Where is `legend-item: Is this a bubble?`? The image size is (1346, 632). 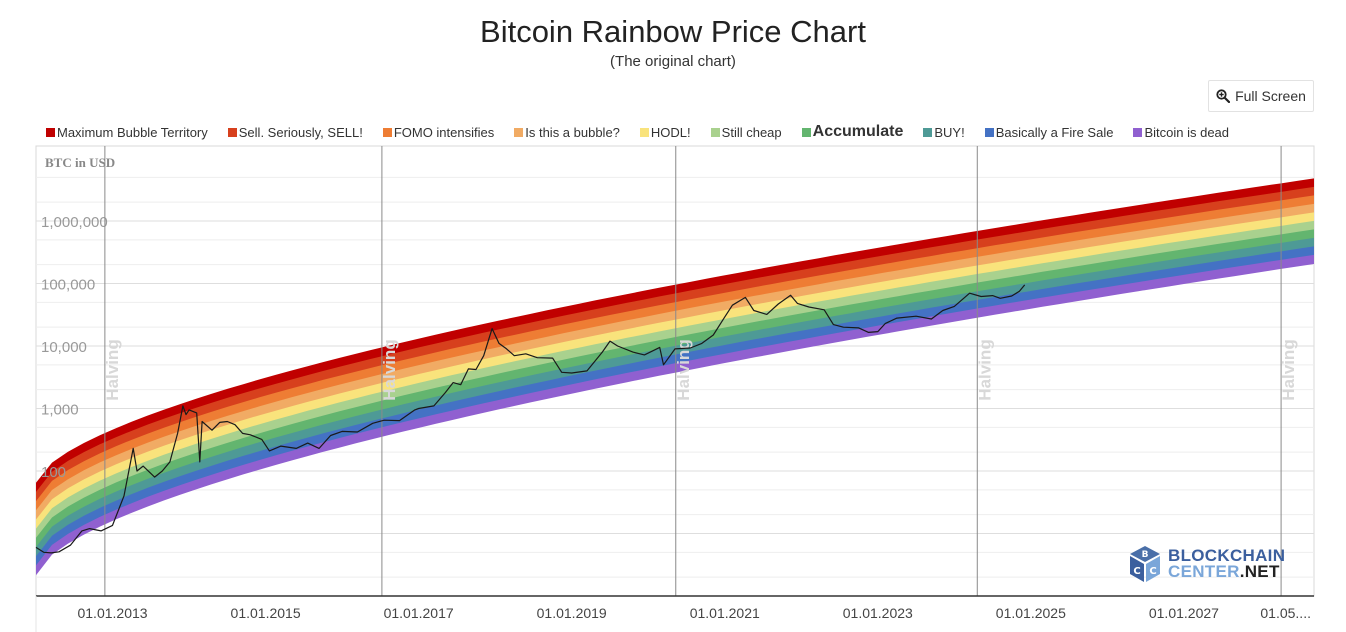 legend-item: Is this a bubble? is located at coordinates (567, 132).